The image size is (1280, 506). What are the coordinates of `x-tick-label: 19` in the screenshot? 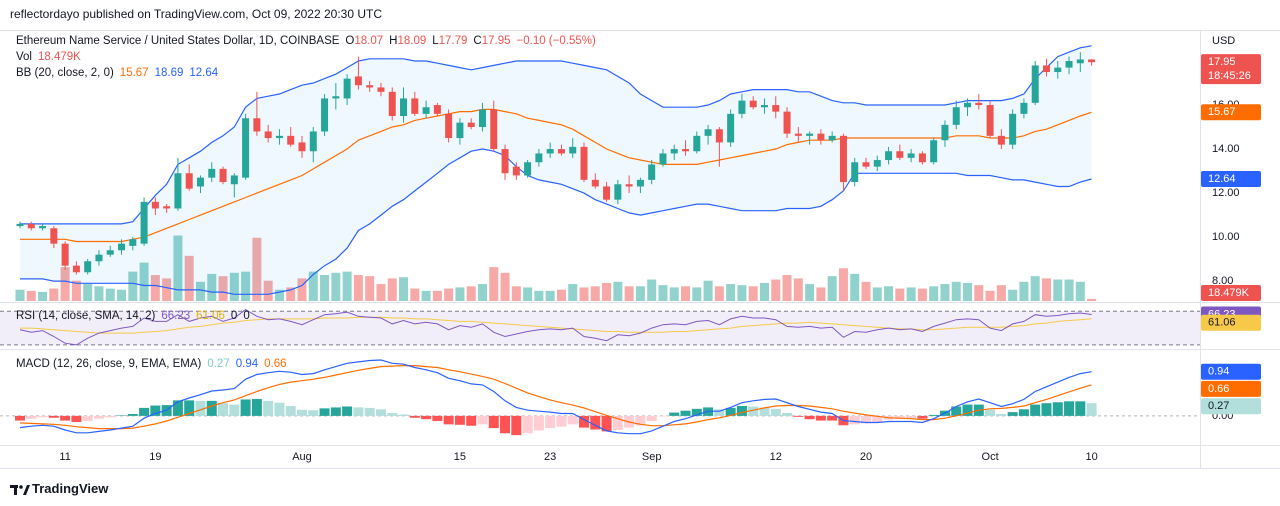 It's located at (155, 457).